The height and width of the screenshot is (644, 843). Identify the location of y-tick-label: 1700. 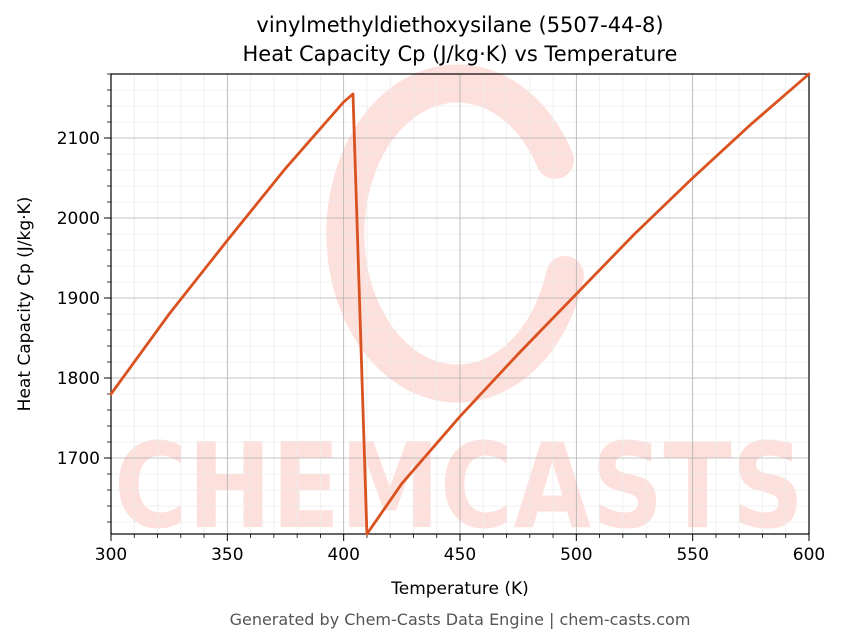
(78, 459).